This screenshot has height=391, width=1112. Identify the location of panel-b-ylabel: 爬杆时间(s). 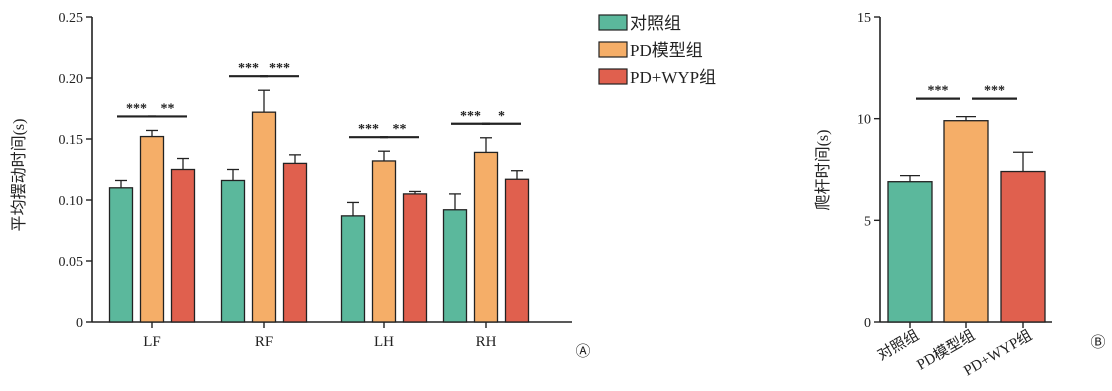
(823, 170).